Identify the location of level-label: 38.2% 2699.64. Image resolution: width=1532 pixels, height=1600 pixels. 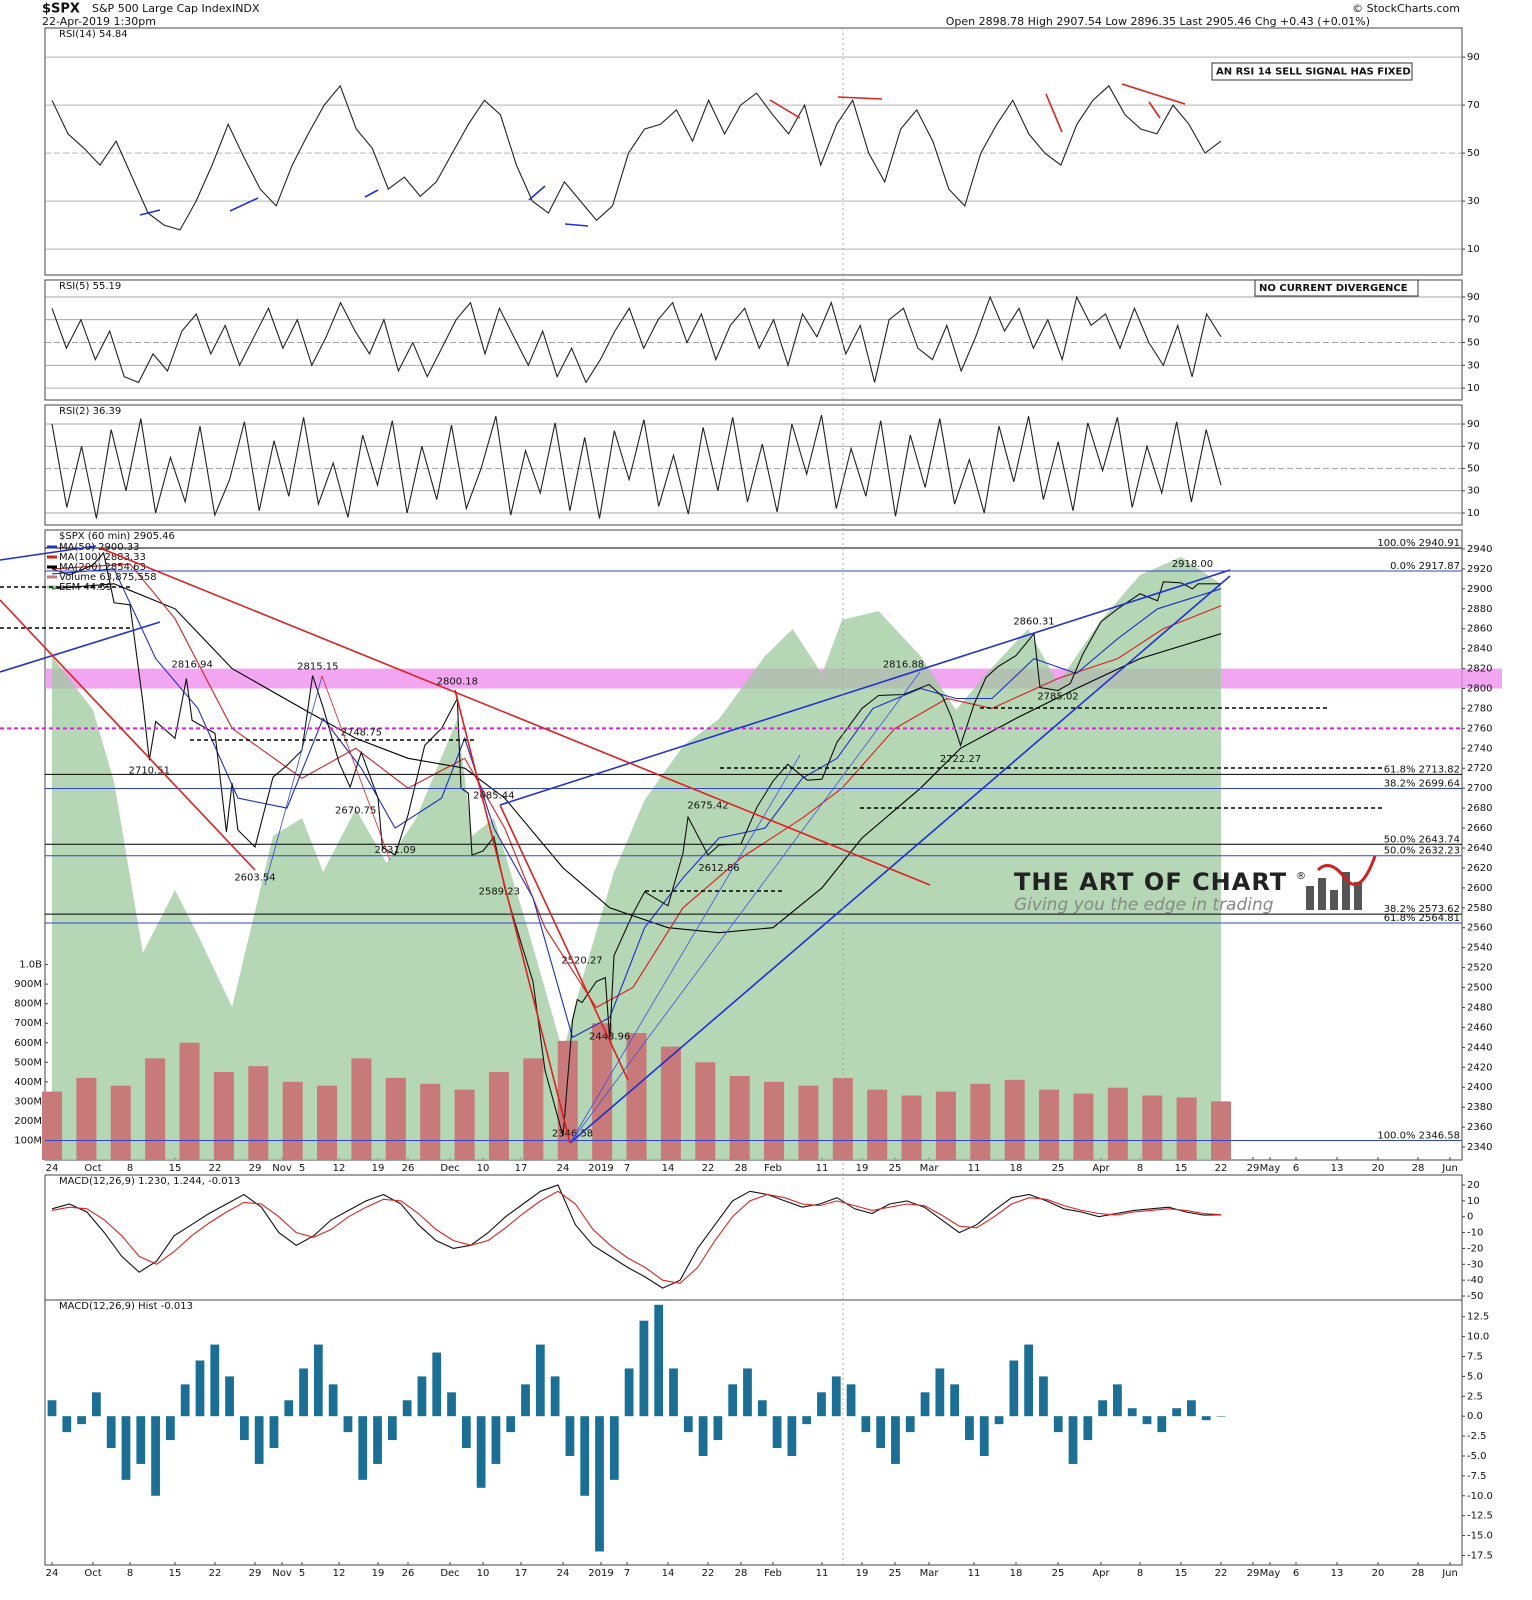
(1422, 784).